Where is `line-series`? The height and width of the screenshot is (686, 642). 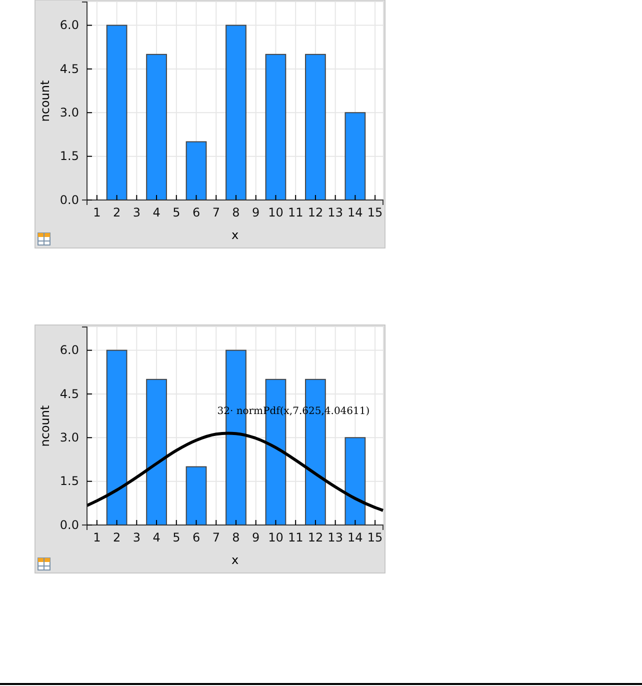
line-series is located at coordinates (235, 472).